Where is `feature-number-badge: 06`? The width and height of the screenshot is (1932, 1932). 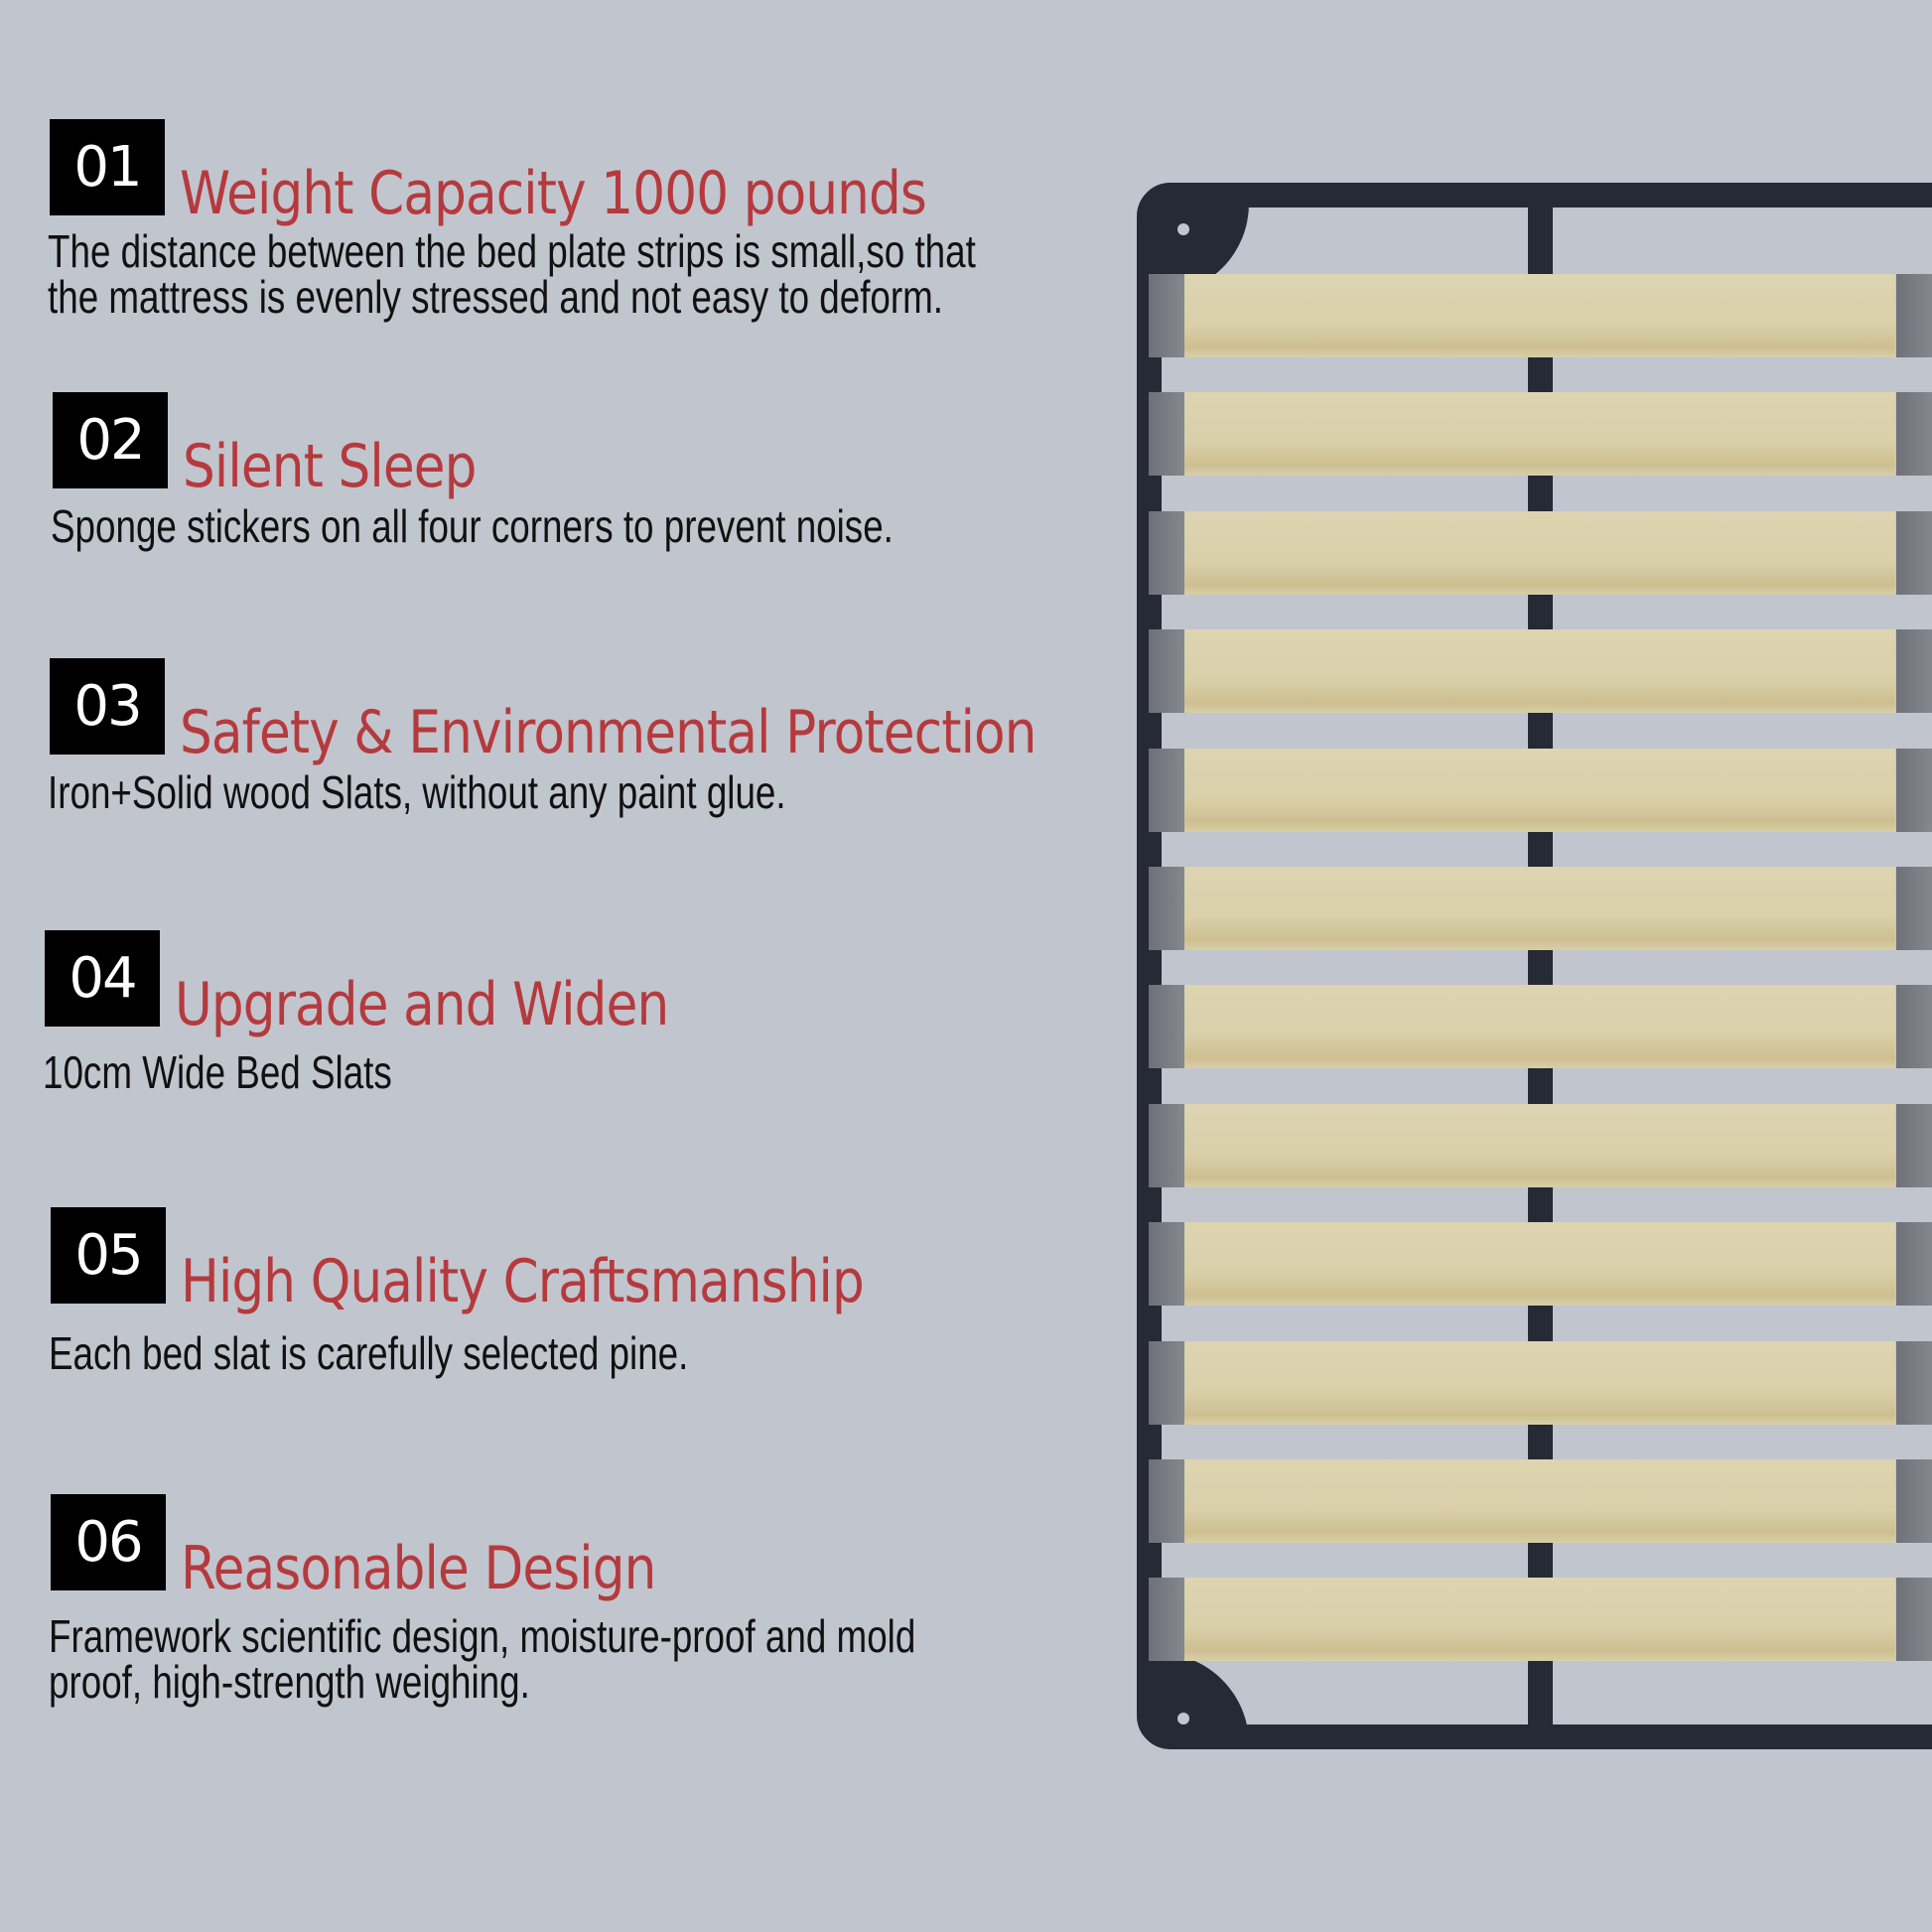
feature-number-badge: 06 is located at coordinates (108, 1542).